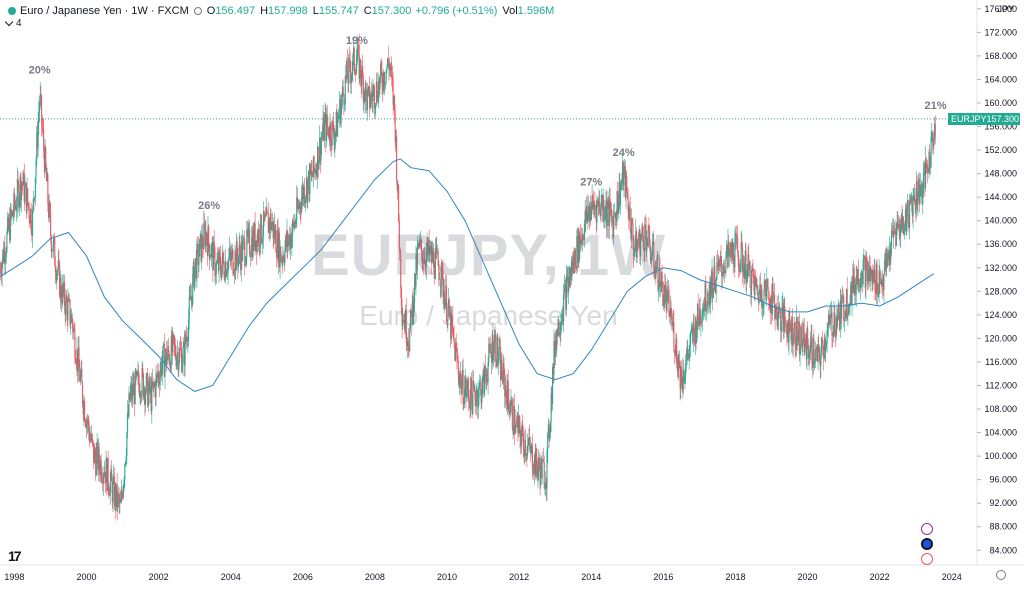 This screenshot has height=589, width=1024. Describe the element at coordinates (927, 544) in the screenshot. I see `globe-icon` at that location.